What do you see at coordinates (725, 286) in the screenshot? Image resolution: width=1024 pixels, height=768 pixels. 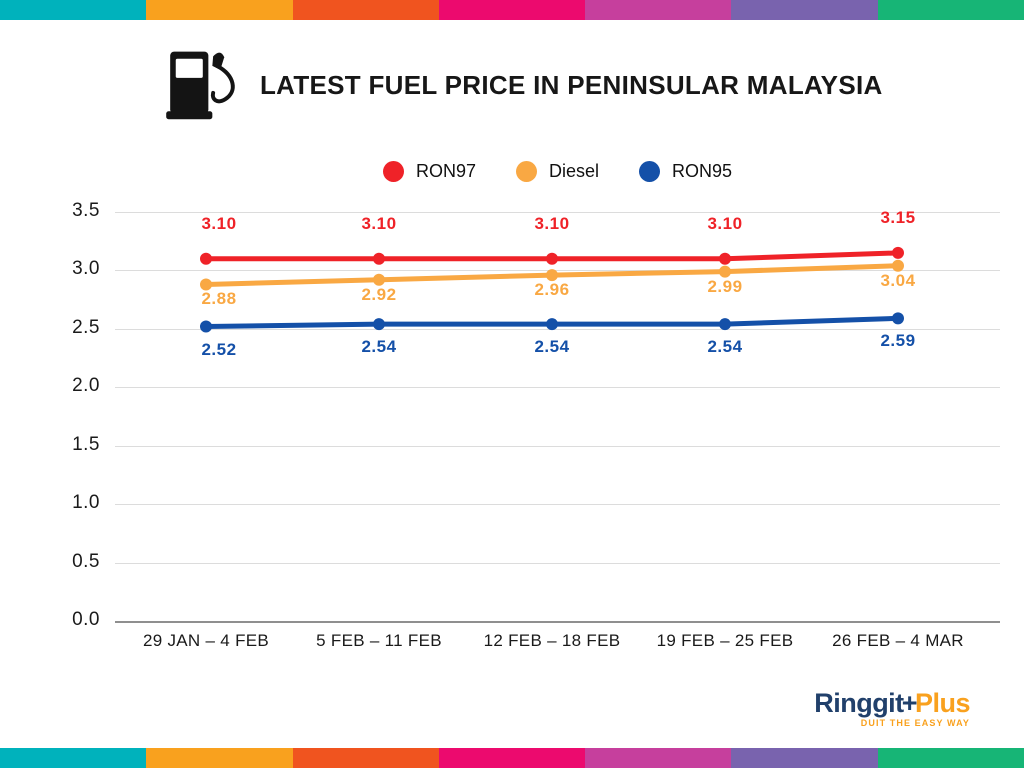 I see `value-label-diesel: 2.99` at bounding box center [725, 286].